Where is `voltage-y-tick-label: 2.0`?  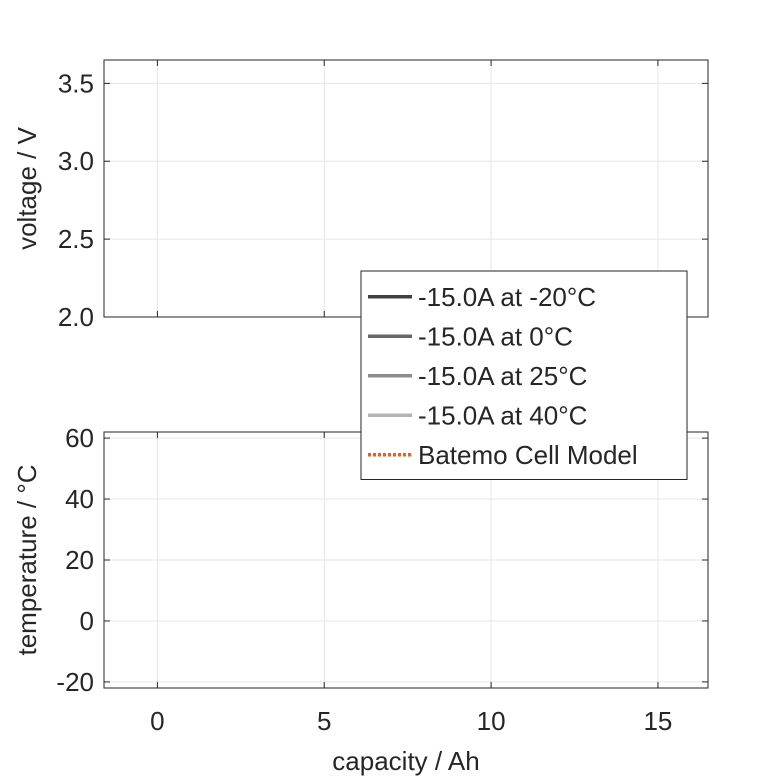
voltage-y-tick-label: 2.0 is located at coordinates (76, 317).